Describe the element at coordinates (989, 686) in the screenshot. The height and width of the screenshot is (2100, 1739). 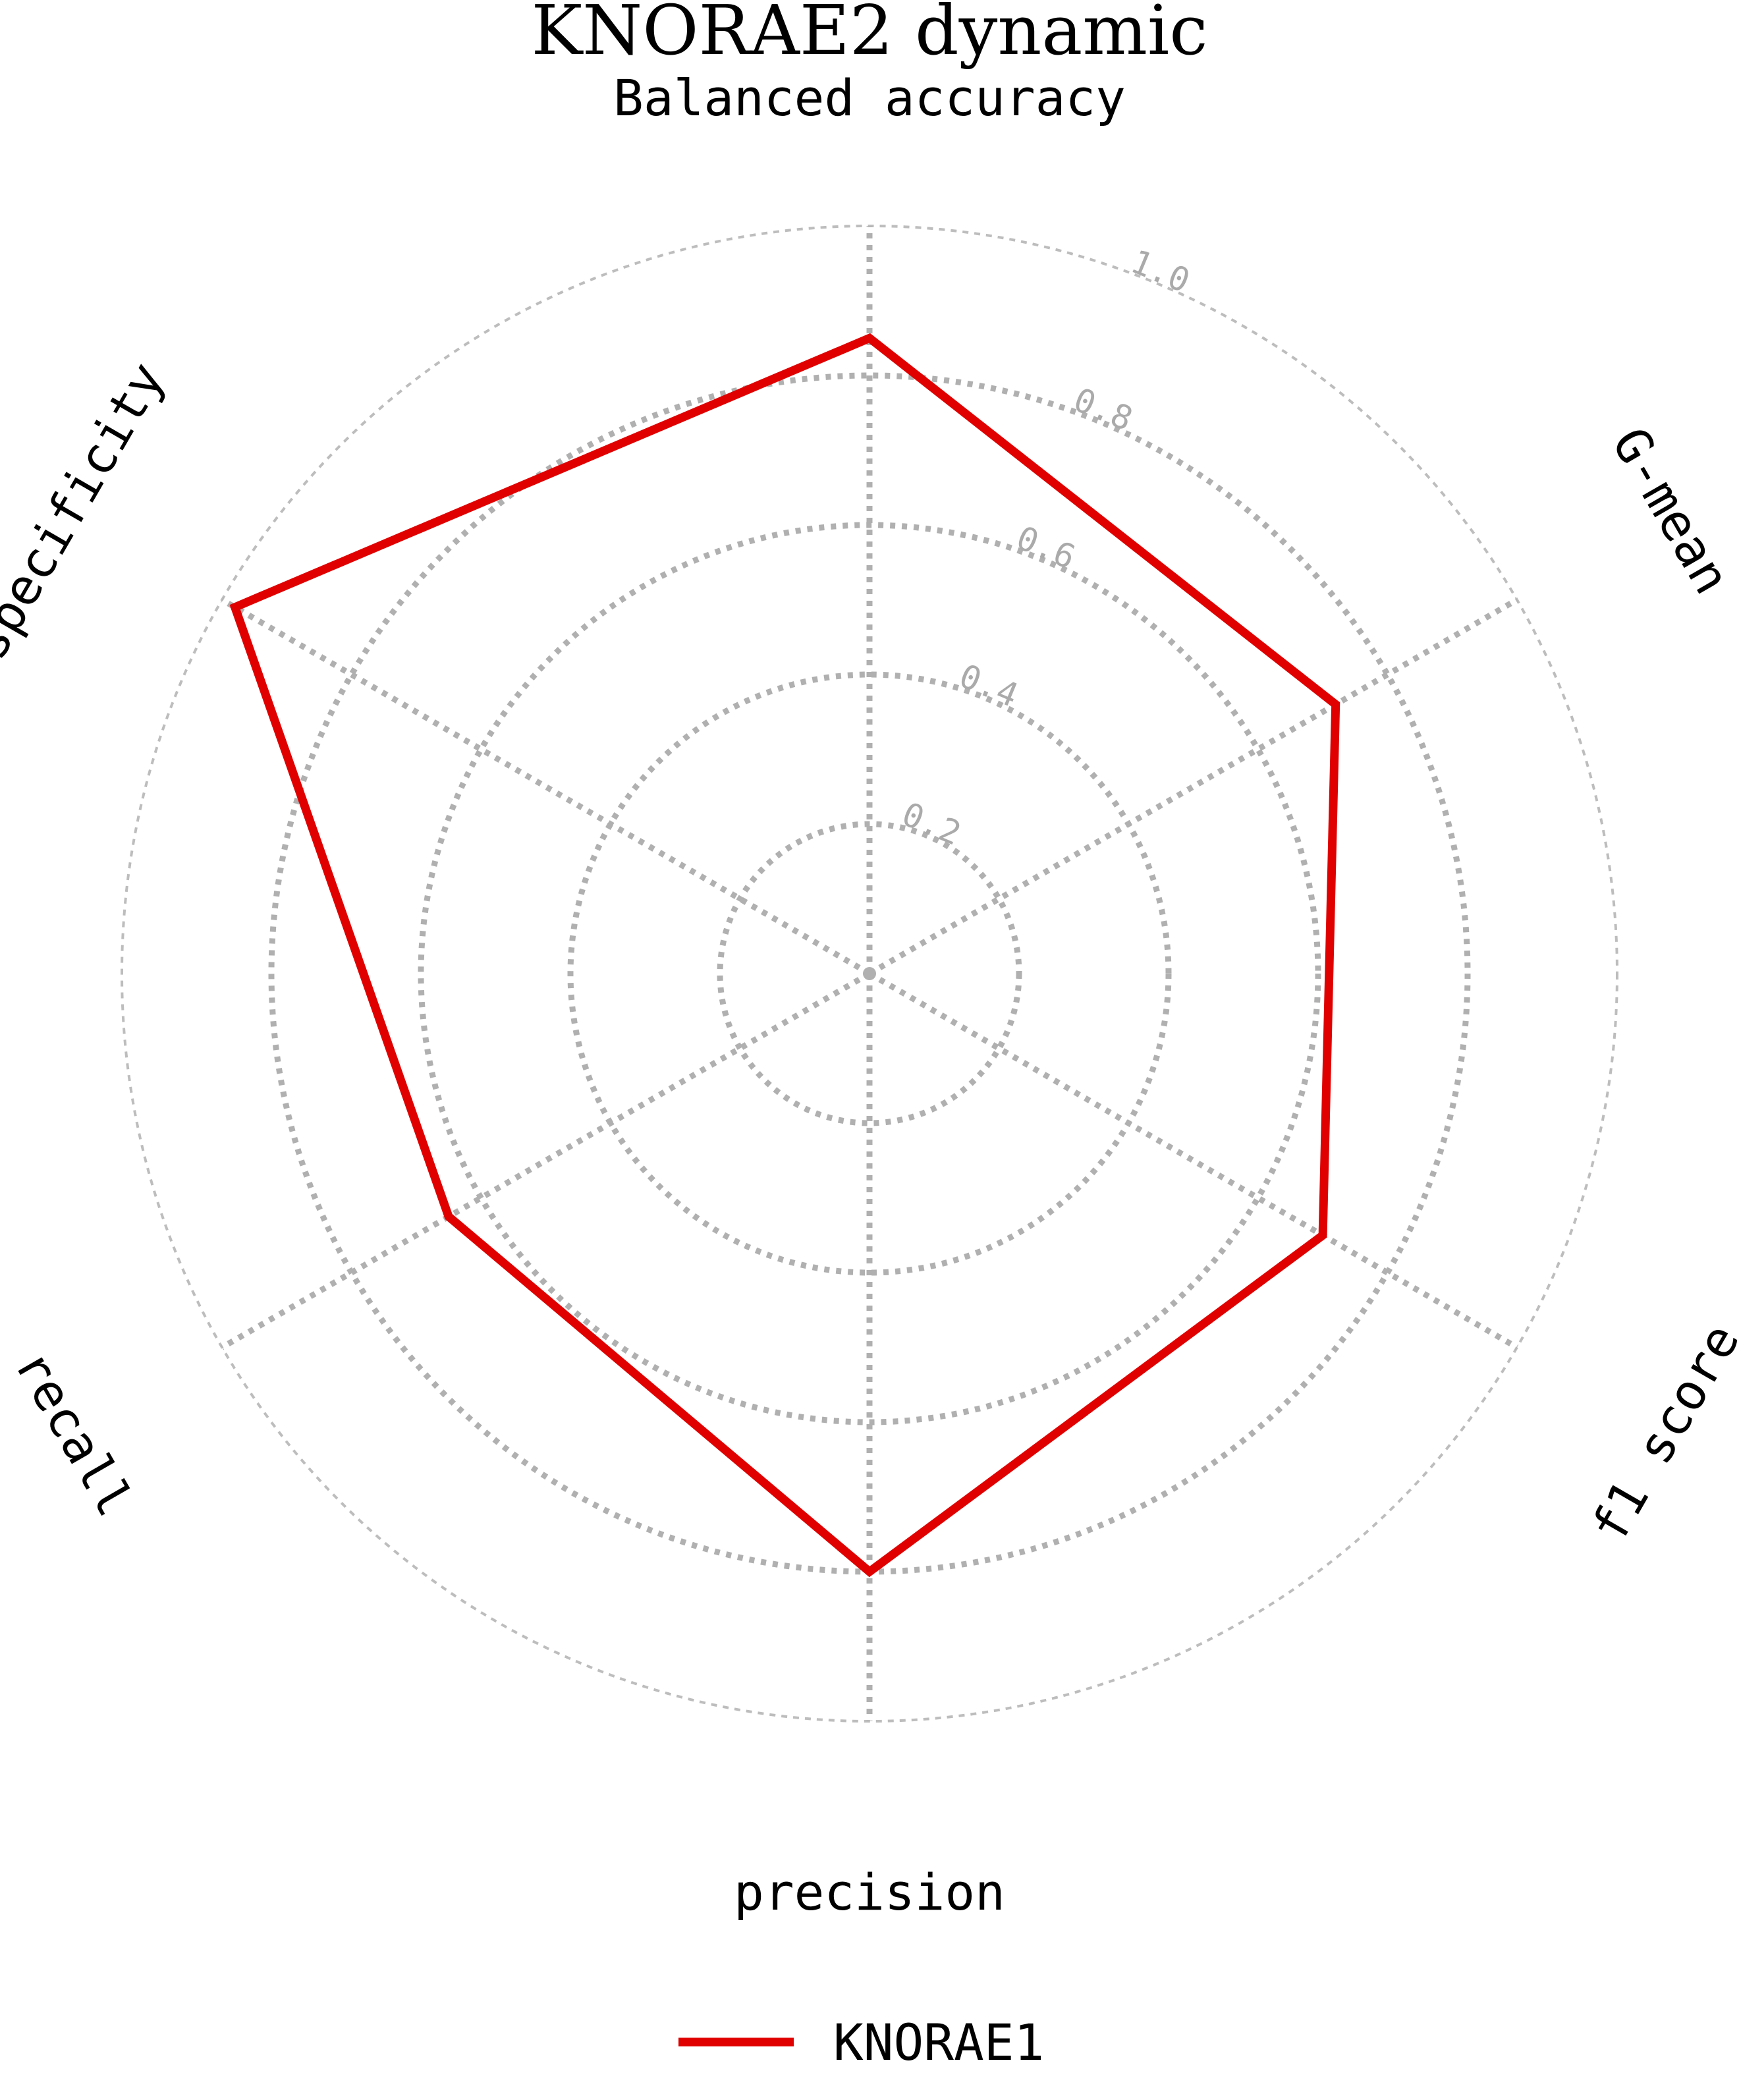
I see `ring-tick-label: 0.4` at that location.